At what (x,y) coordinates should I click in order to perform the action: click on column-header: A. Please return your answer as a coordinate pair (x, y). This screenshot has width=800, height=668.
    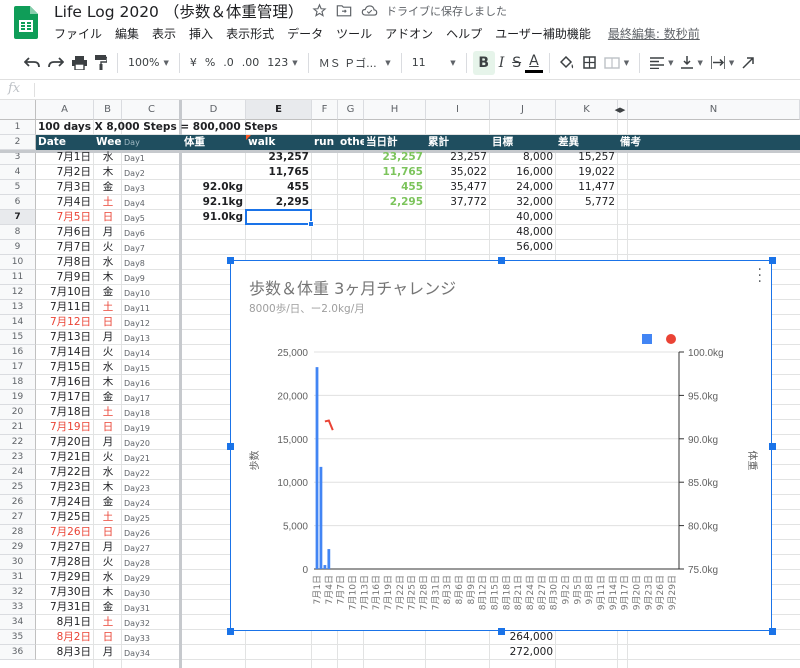
    Looking at the image, I should click on (65, 110).